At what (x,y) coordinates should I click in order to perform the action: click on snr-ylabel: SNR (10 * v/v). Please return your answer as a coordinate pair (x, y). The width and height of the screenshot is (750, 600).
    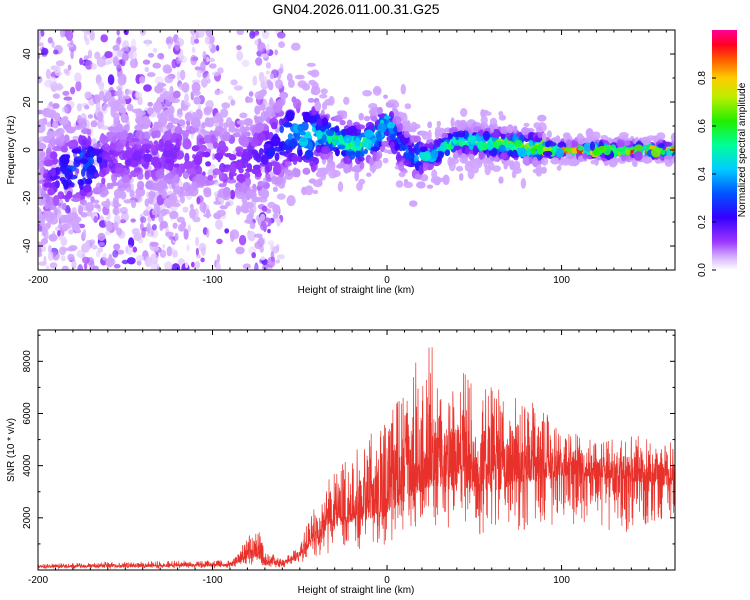
    Looking at the image, I should click on (11, 450).